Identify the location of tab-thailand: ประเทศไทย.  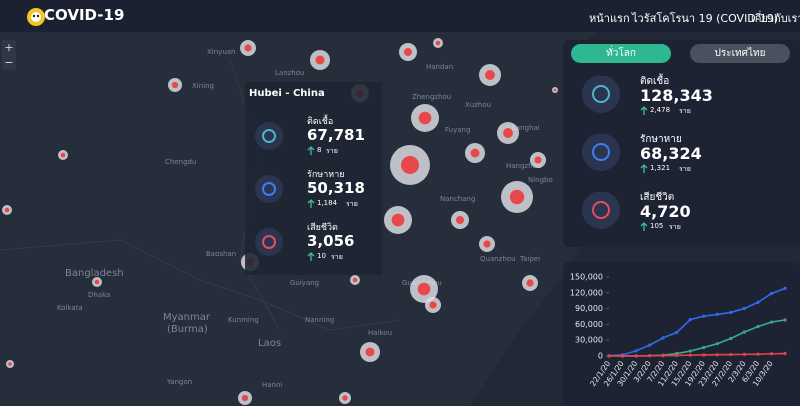
(740, 53).